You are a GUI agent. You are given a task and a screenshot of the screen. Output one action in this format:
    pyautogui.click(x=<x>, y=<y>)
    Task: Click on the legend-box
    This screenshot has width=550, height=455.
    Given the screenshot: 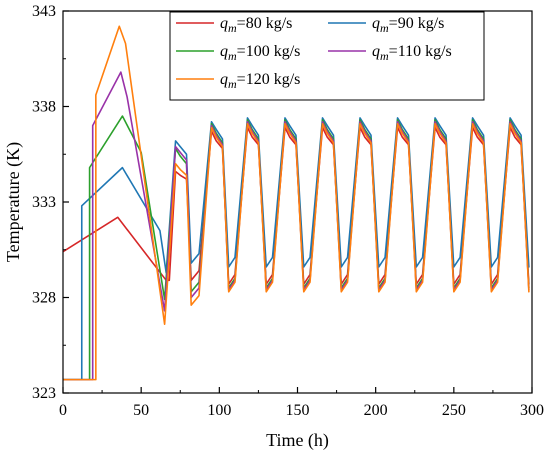 What is the action you would take?
    pyautogui.click(x=327, y=56)
    